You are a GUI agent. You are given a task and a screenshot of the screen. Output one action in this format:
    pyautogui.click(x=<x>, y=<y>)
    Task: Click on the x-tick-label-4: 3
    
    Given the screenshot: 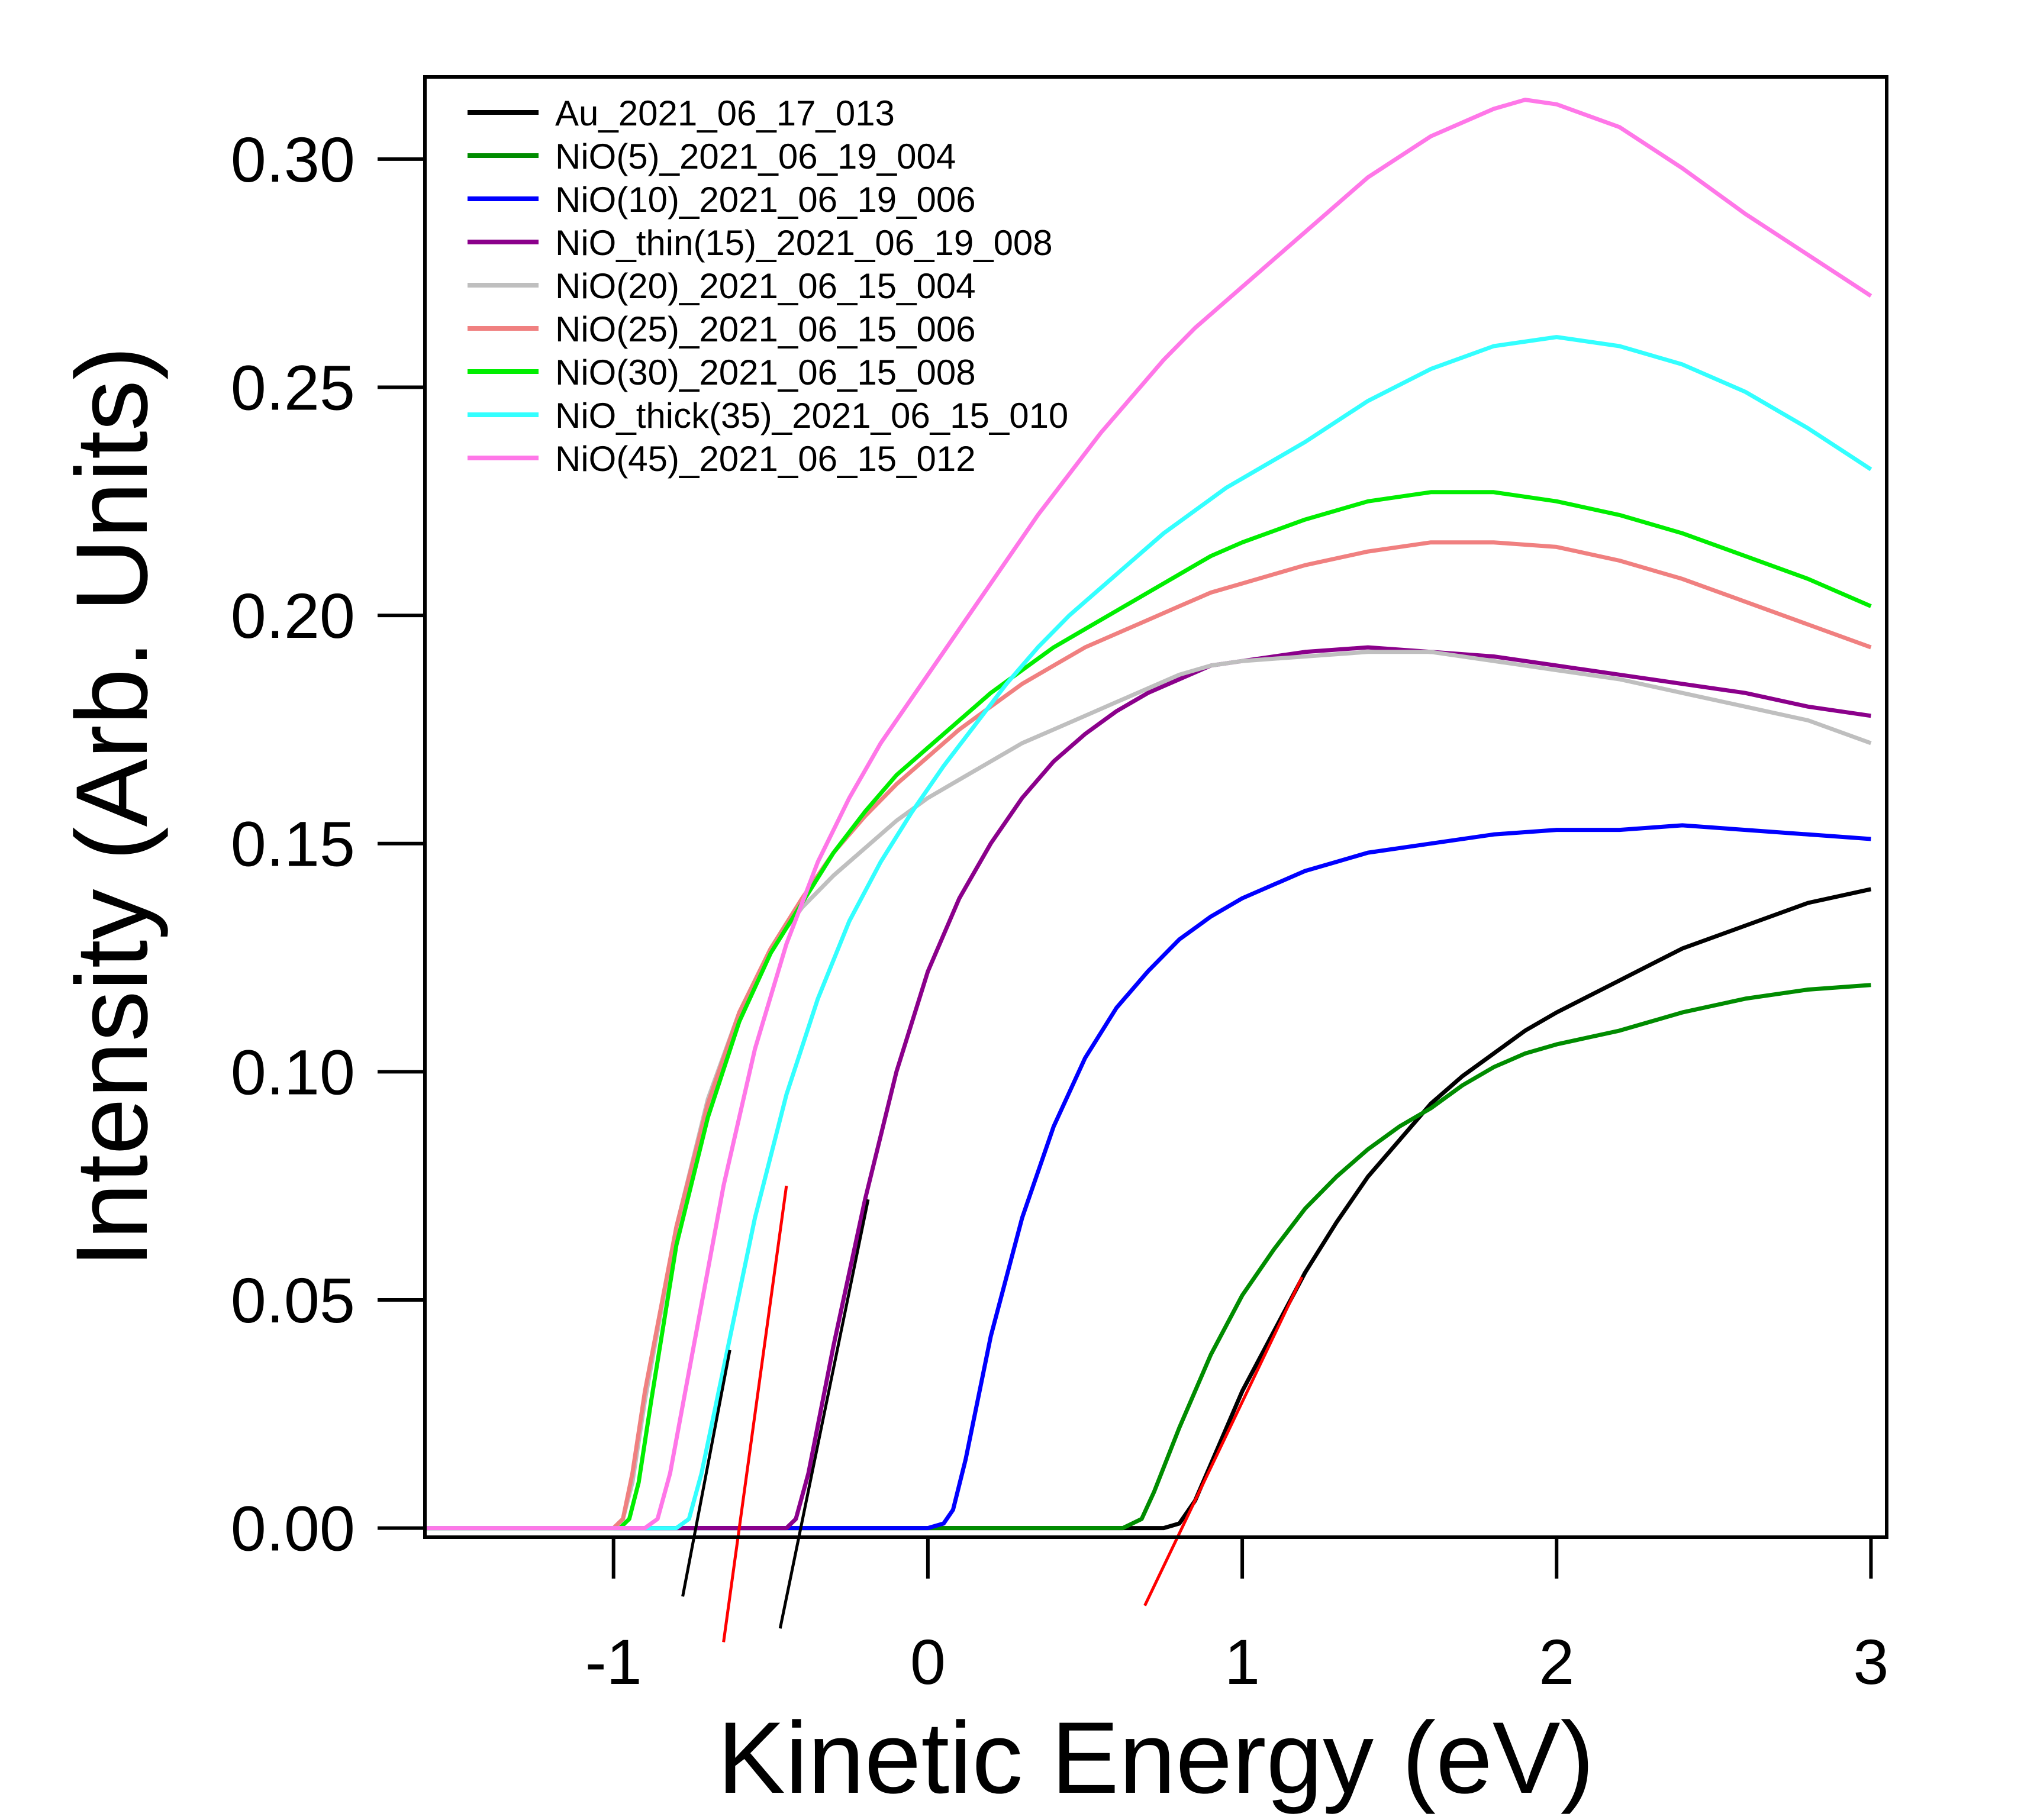 What is the action you would take?
    pyautogui.click(x=1870, y=1662)
    